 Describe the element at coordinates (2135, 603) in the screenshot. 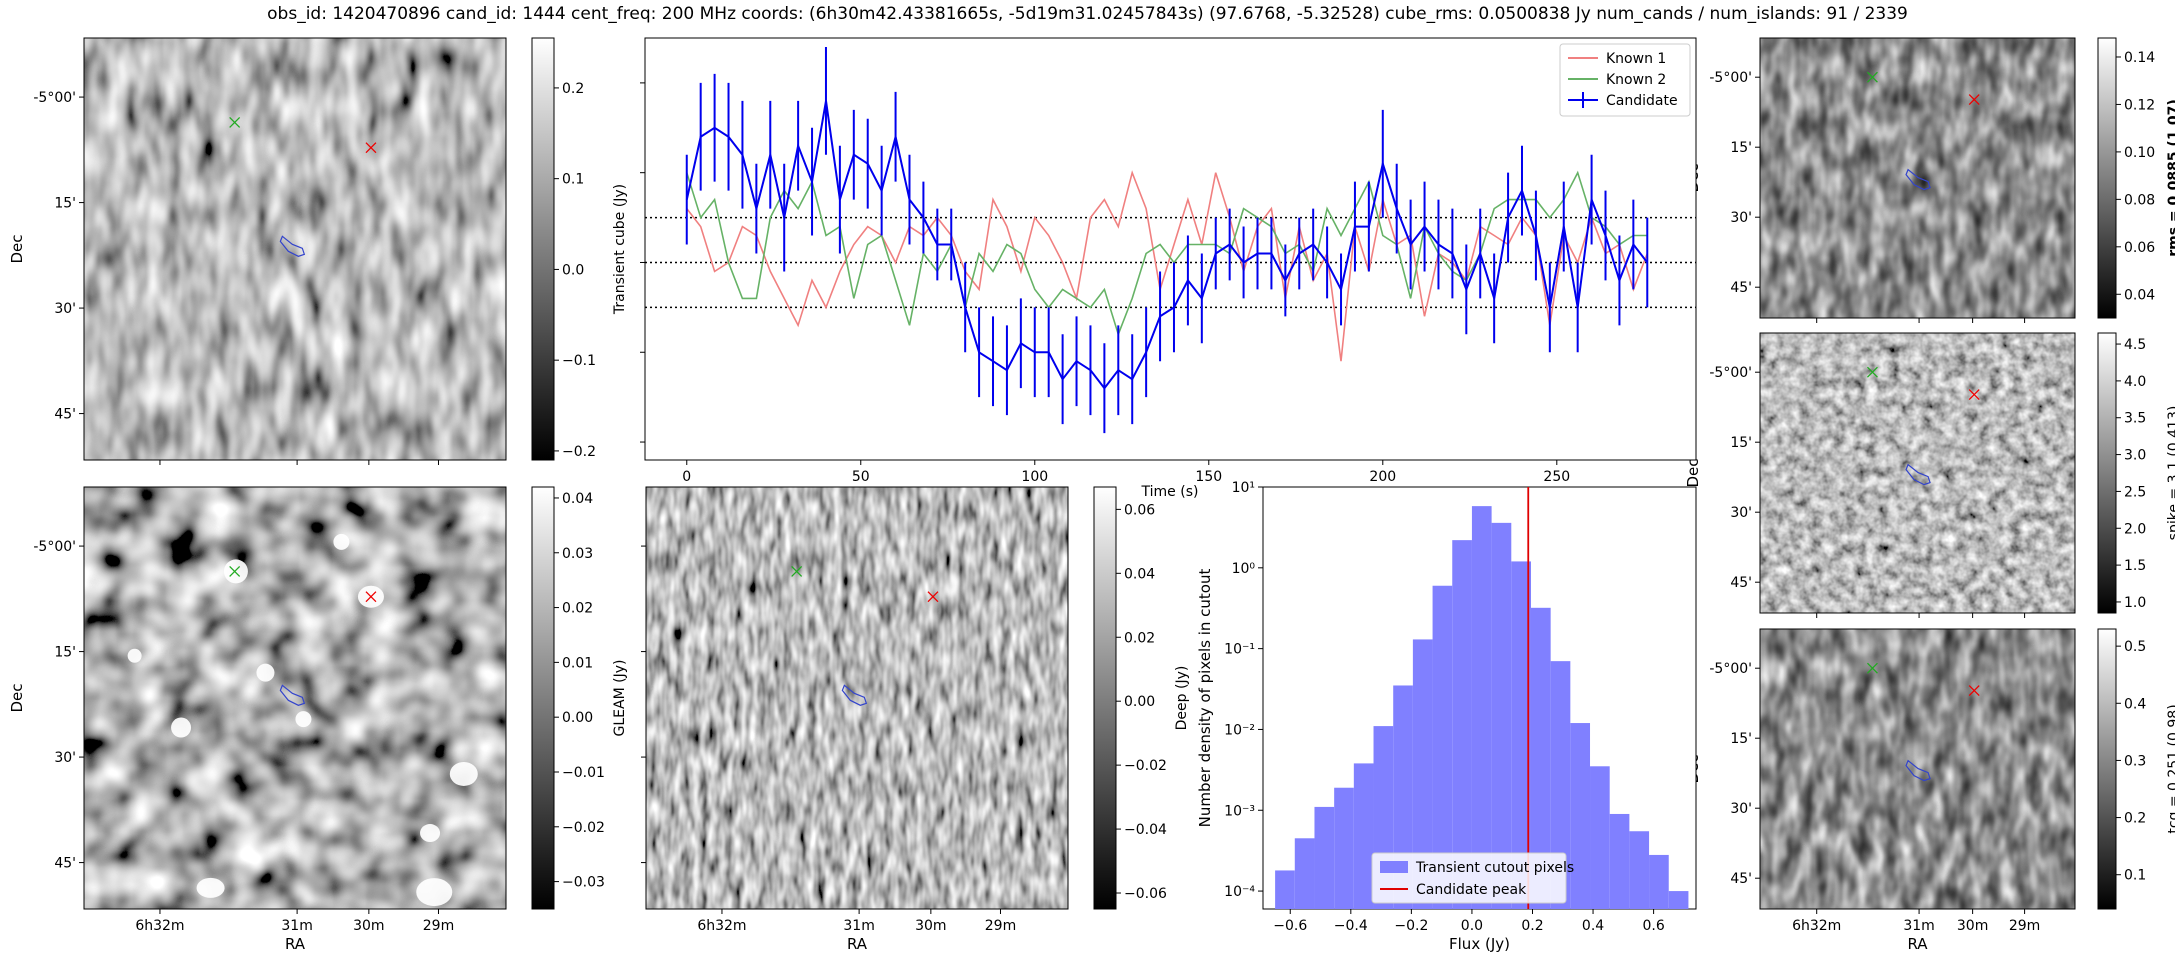

I see `colorbar-tick-label: 1.0` at that location.